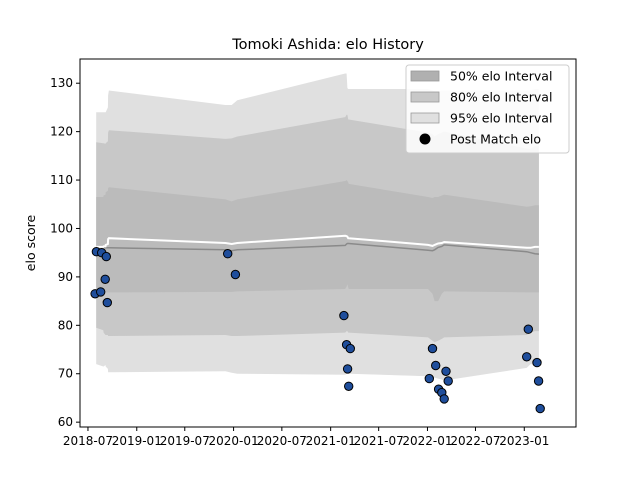 The width and height of the screenshot is (640, 480). What do you see at coordinates (88, 441) in the screenshot?
I see `x-tick-label: 2018-07` at bounding box center [88, 441].